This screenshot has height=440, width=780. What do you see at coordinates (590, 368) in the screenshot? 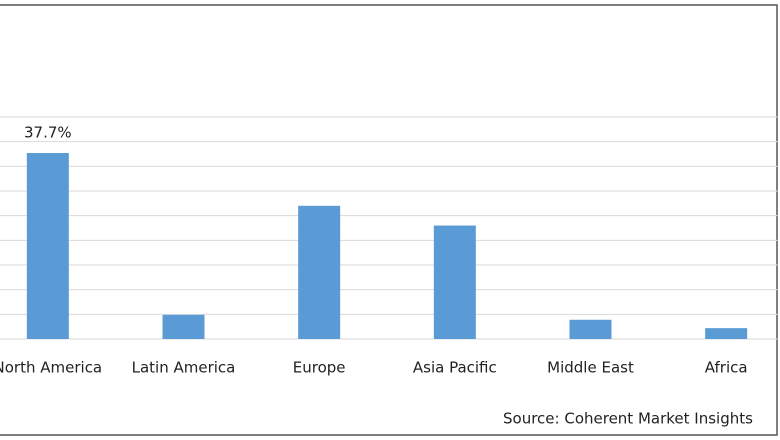
I see `x-tick-label: Middle East` at bounding box center [590, 368].